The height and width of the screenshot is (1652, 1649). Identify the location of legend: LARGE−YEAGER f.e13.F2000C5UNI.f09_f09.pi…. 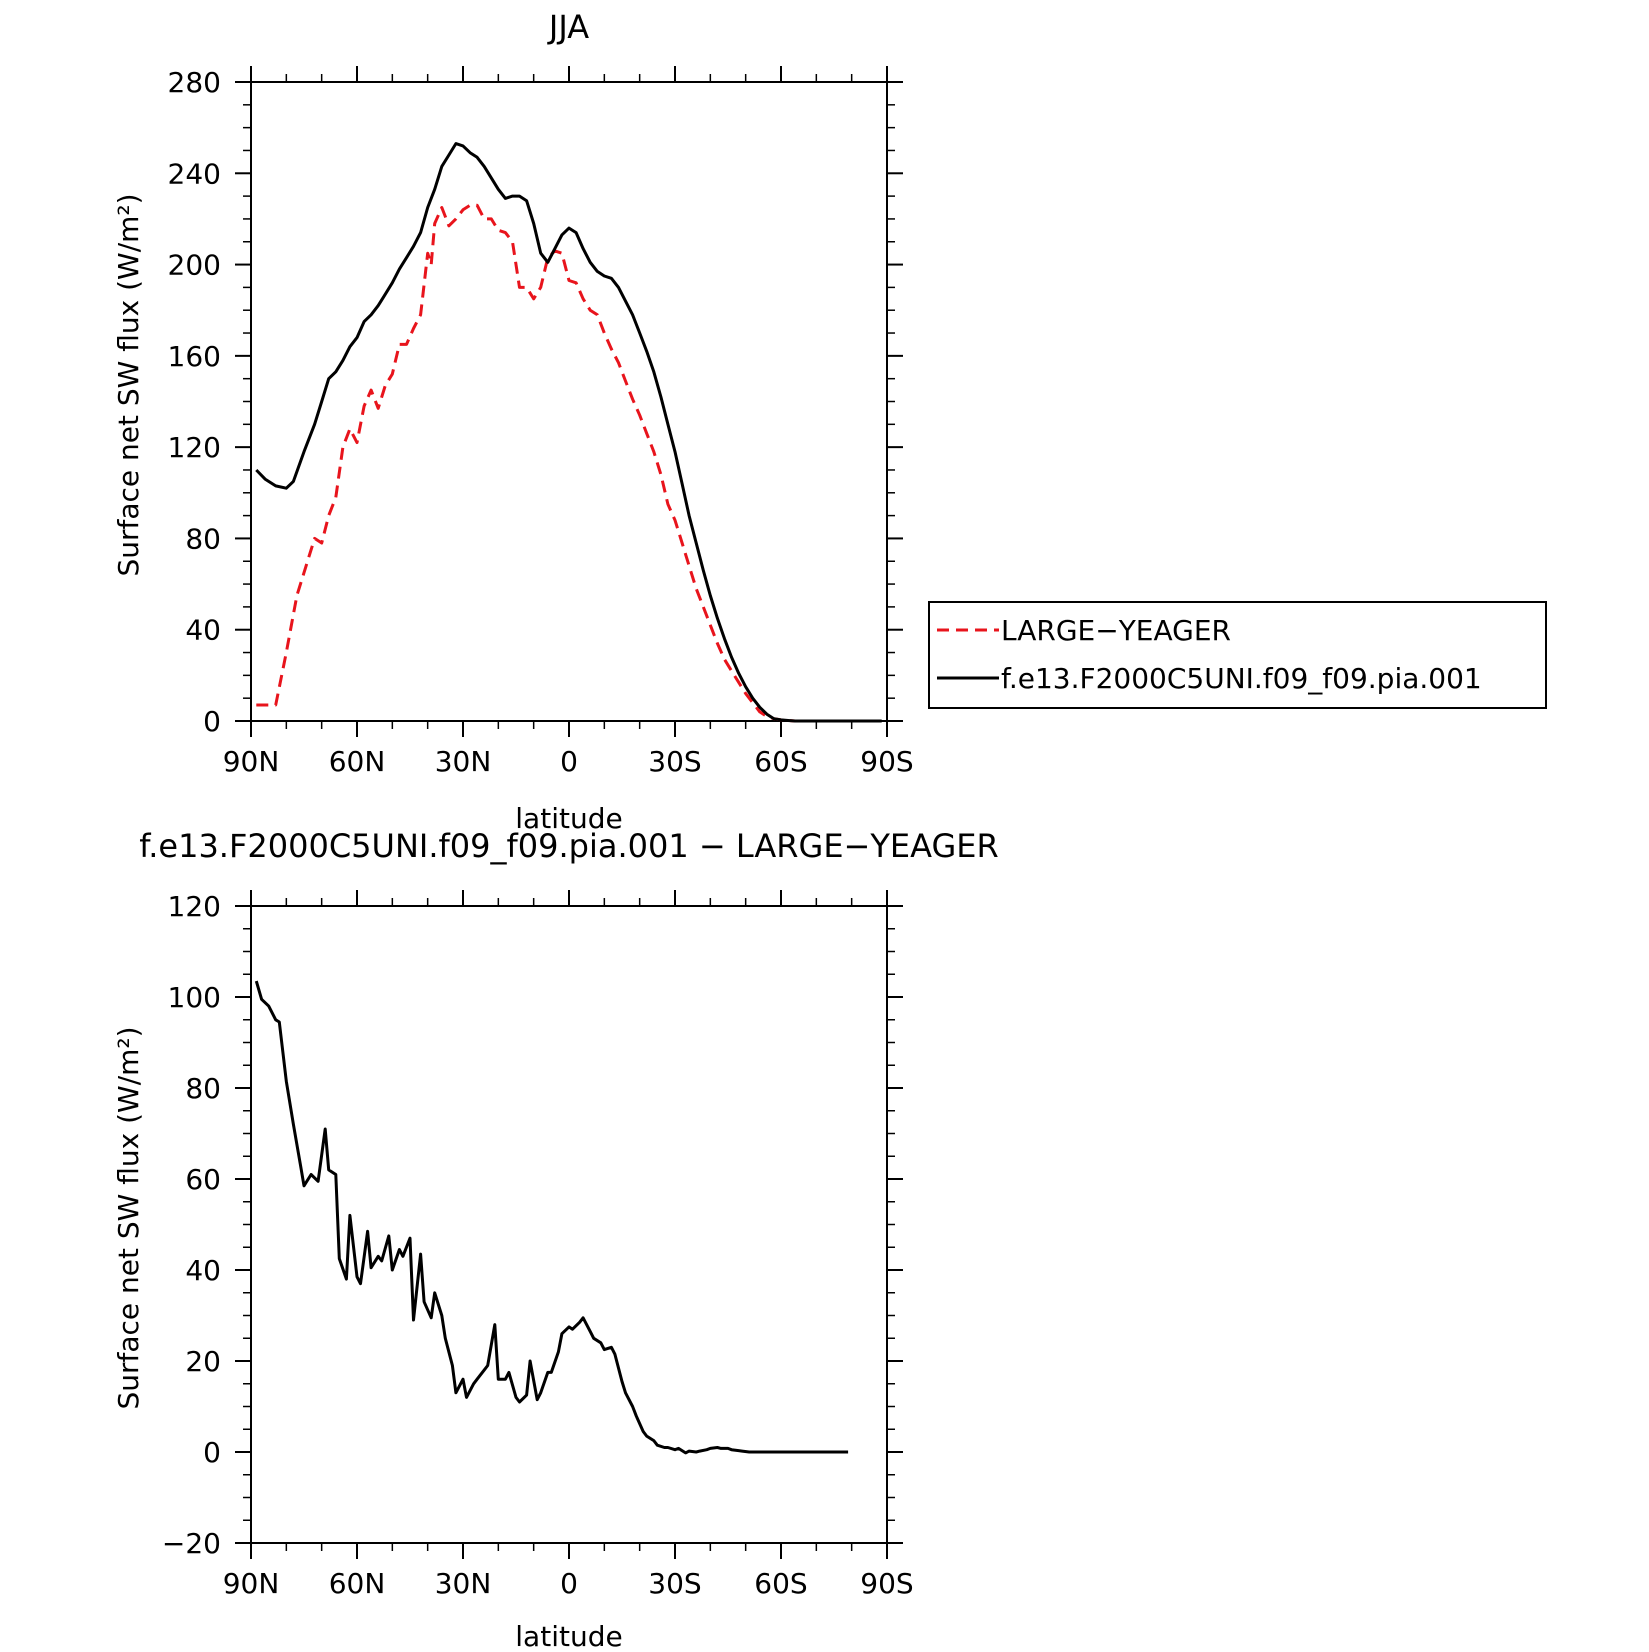
(1237, 655).